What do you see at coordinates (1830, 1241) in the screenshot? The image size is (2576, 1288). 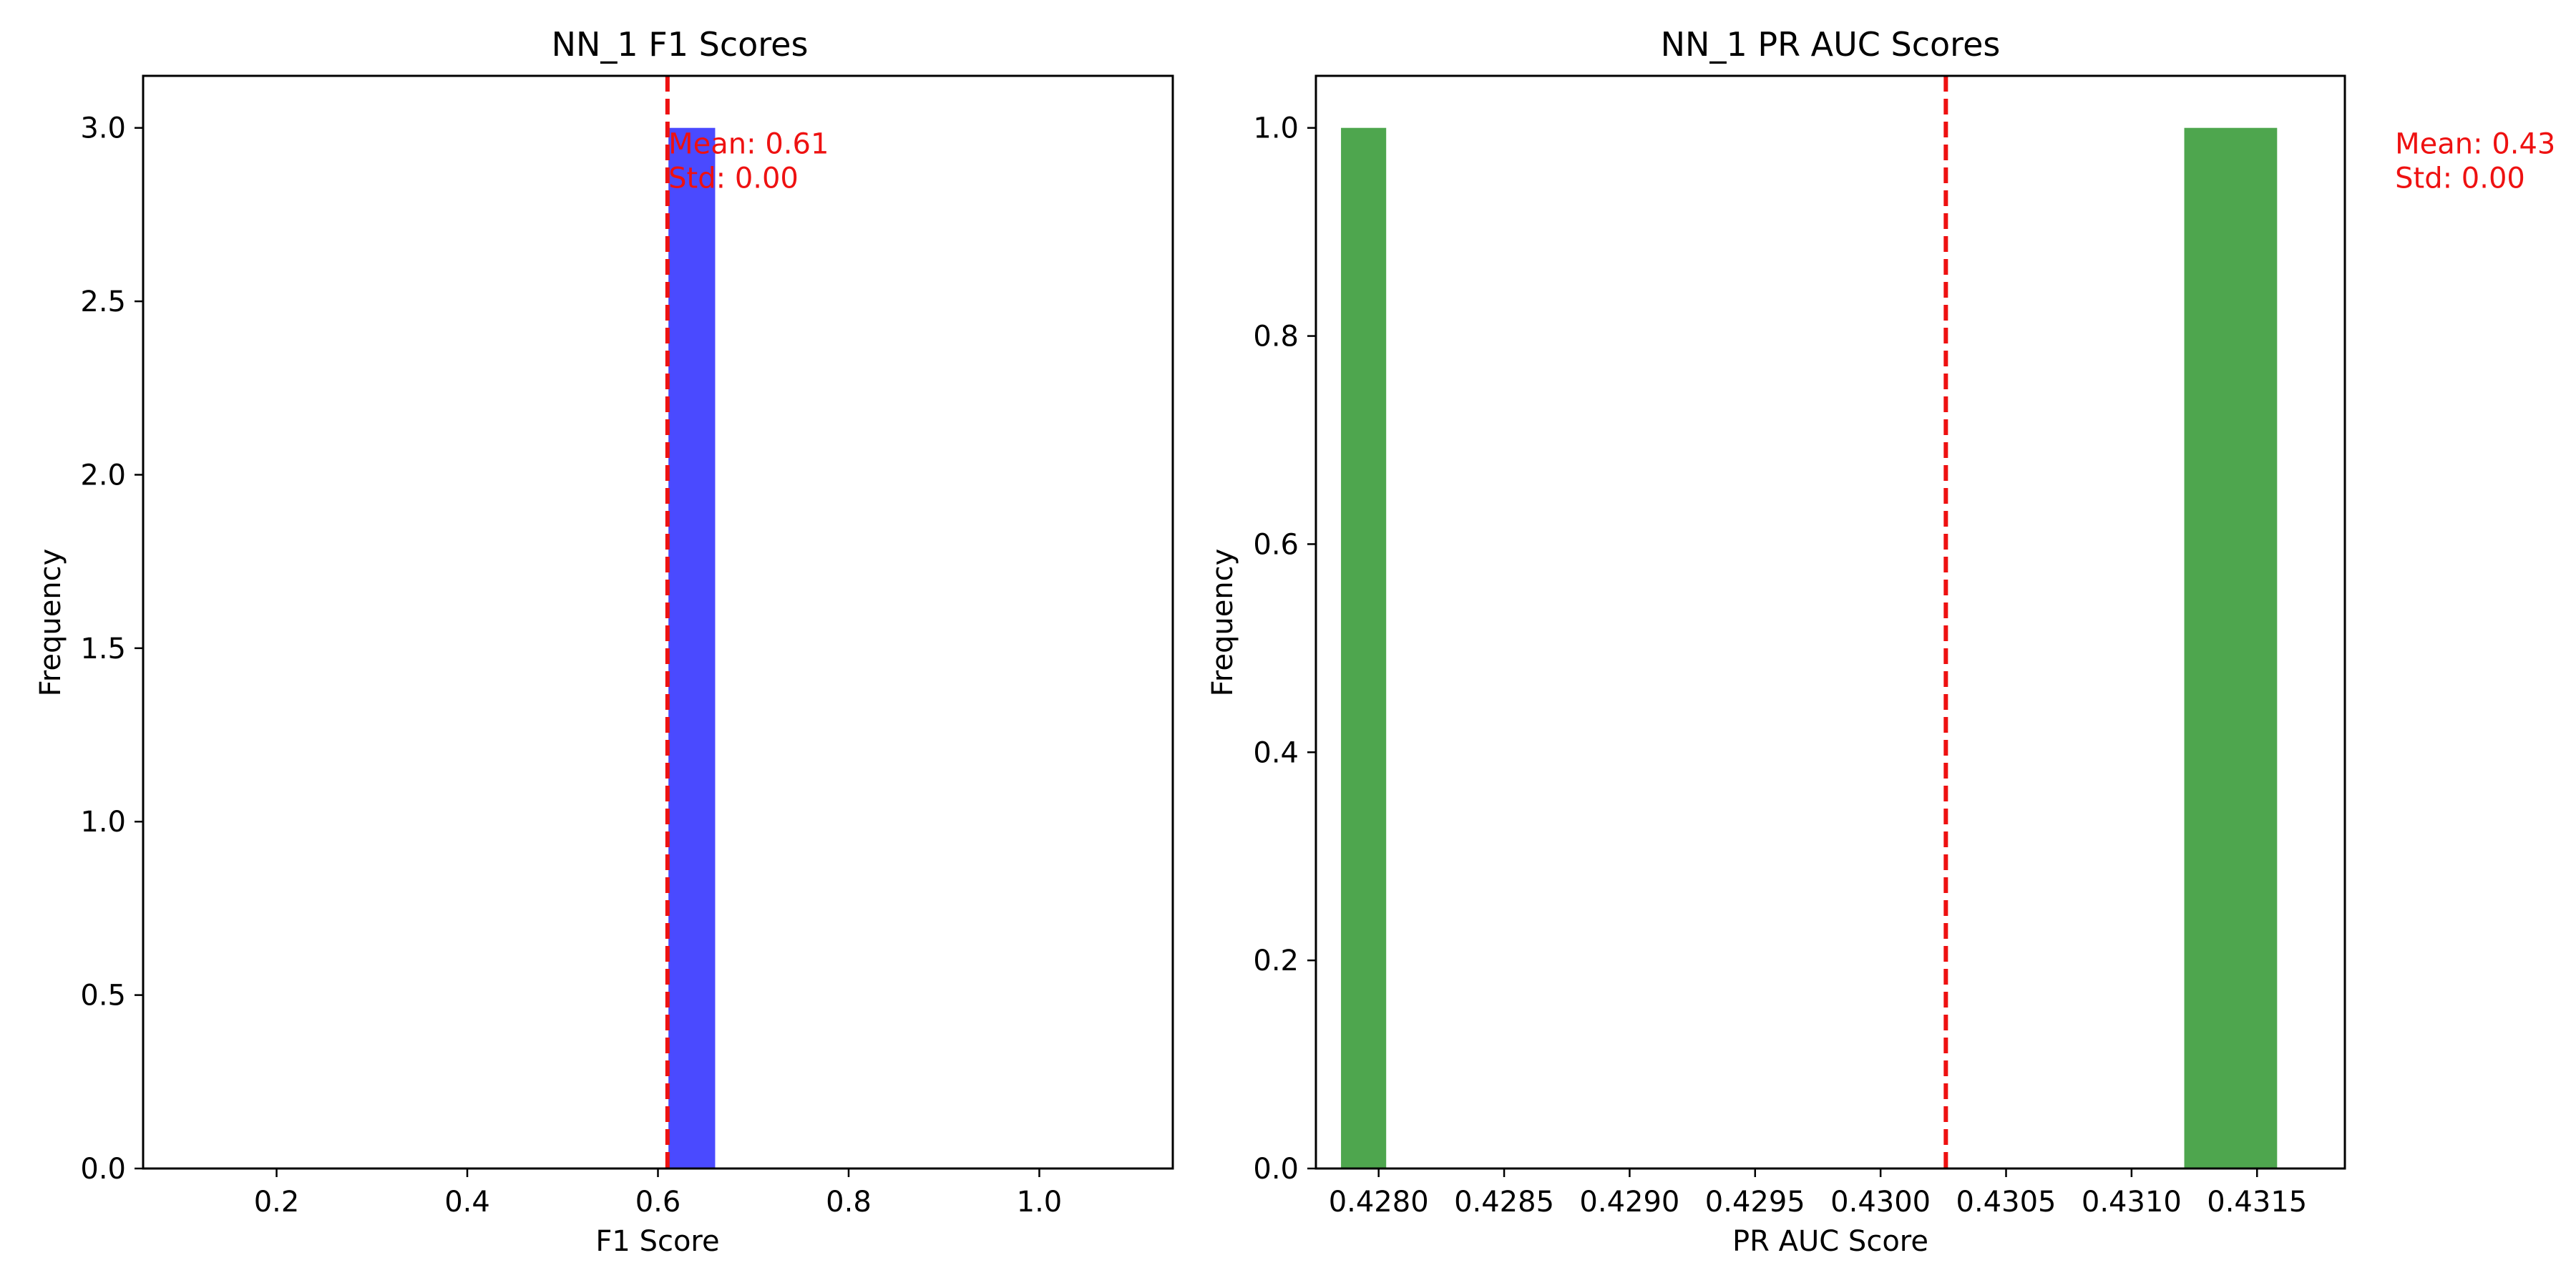 I see `x-axis-label: PR AUC Score` at bounding box center [1830, 1241].